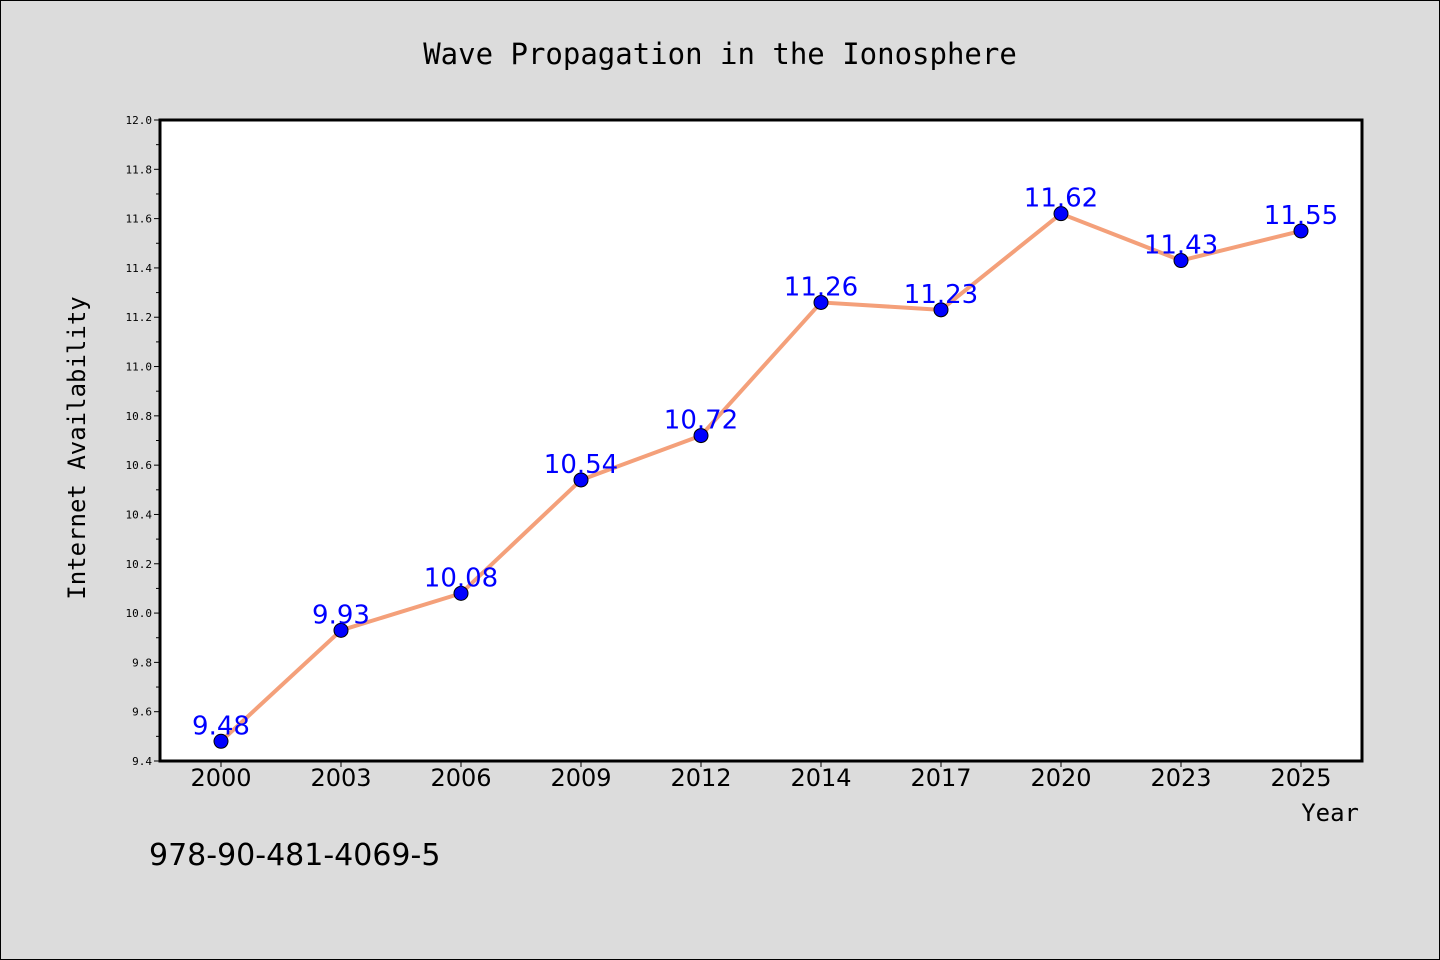 The image size is (1440, 960). What do you see at coordinates (701, 421) in the screenshot?
I see `data-label: 10.72` at bounding box center [701, 421].